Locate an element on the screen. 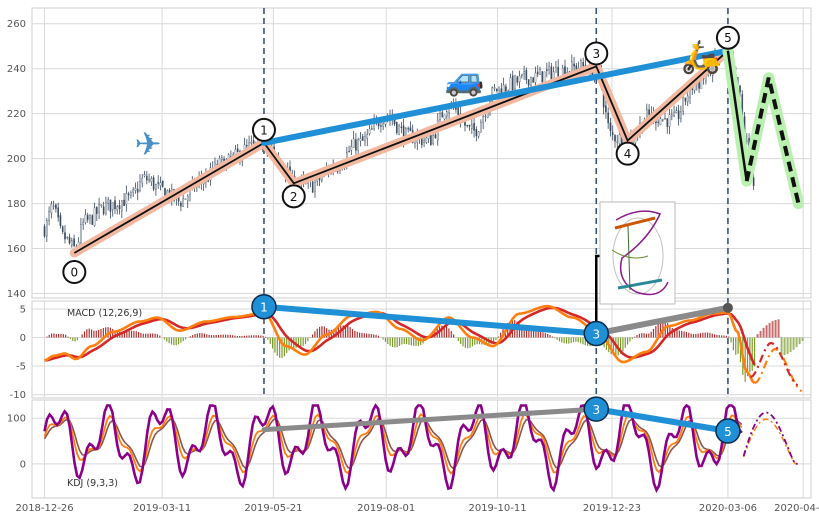 This screenshot has height=520, width=819. price-y-tick-label: 240 is located at coordinates (16, 69).